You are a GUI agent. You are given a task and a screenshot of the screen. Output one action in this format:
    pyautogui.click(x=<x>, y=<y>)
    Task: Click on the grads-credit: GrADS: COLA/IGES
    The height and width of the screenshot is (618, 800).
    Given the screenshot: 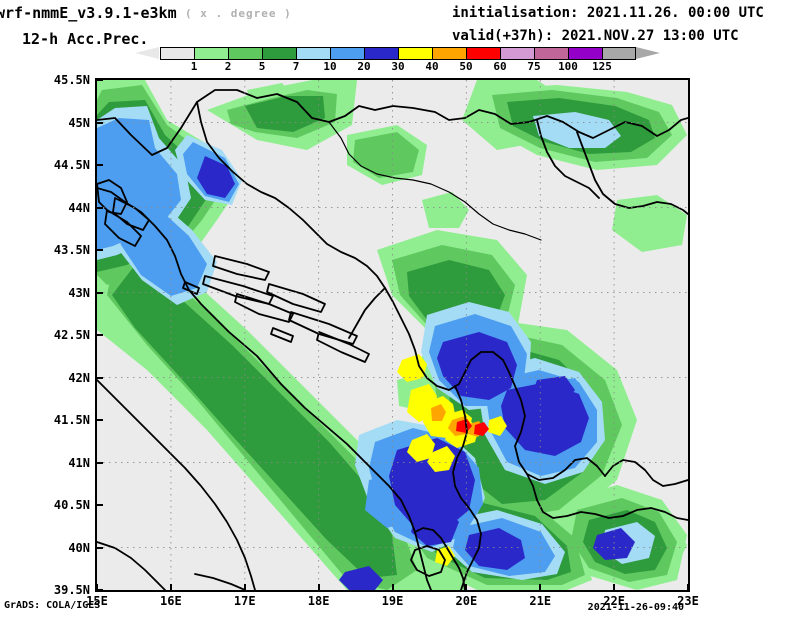 What is the action you would take?
    pyautogui.click(x=52, y=605)
    